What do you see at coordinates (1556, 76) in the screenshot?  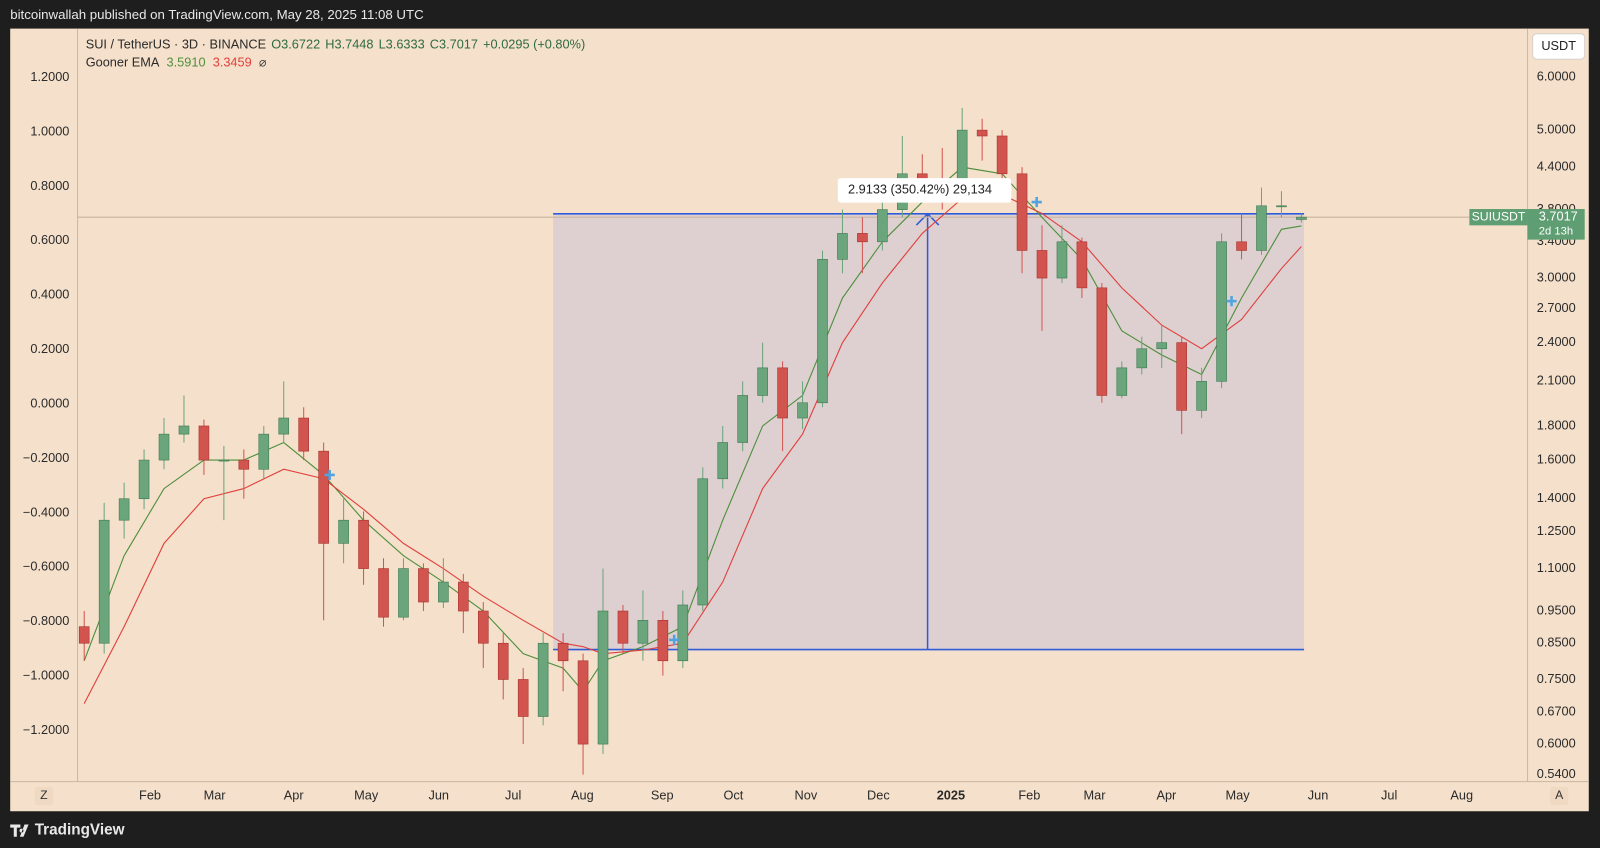 I see `y2-tick-label: 6.0000` at bounding box center [1556, 76].